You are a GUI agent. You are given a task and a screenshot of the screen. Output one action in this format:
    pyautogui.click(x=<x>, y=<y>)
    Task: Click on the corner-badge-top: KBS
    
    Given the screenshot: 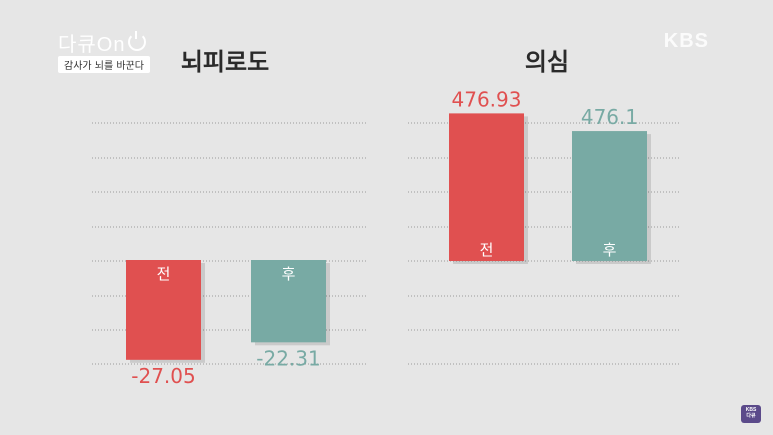 What is the action you would take?
    pyautogui.click(x=751, y=410)
    